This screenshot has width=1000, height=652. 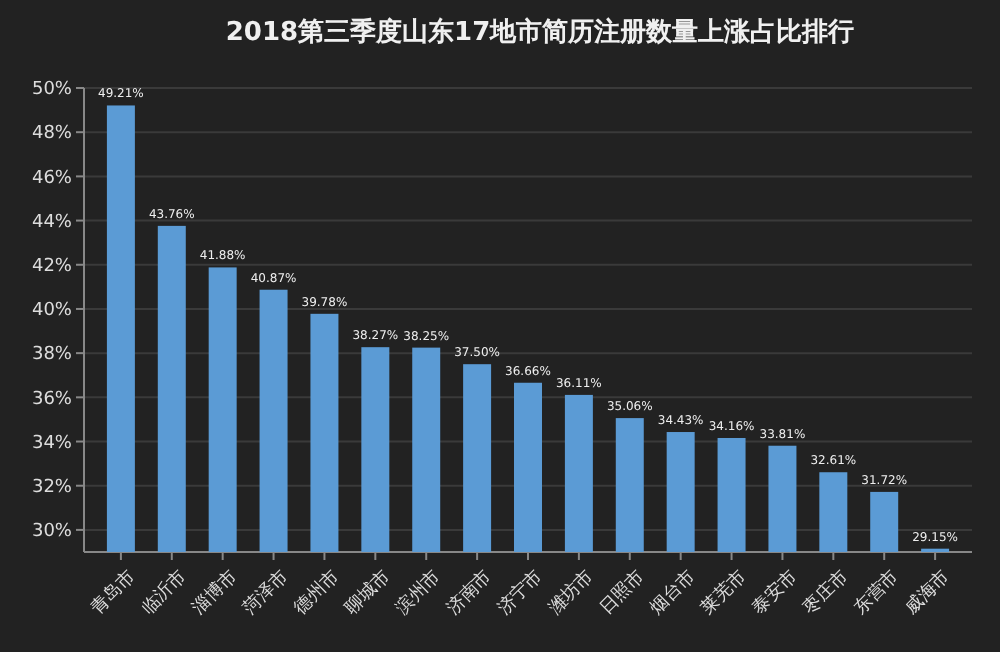 What do you see at coordinates (673, 592) in the screenshot?
I see `x-tick-label: 烟台市` at bounding box center [673, 592].